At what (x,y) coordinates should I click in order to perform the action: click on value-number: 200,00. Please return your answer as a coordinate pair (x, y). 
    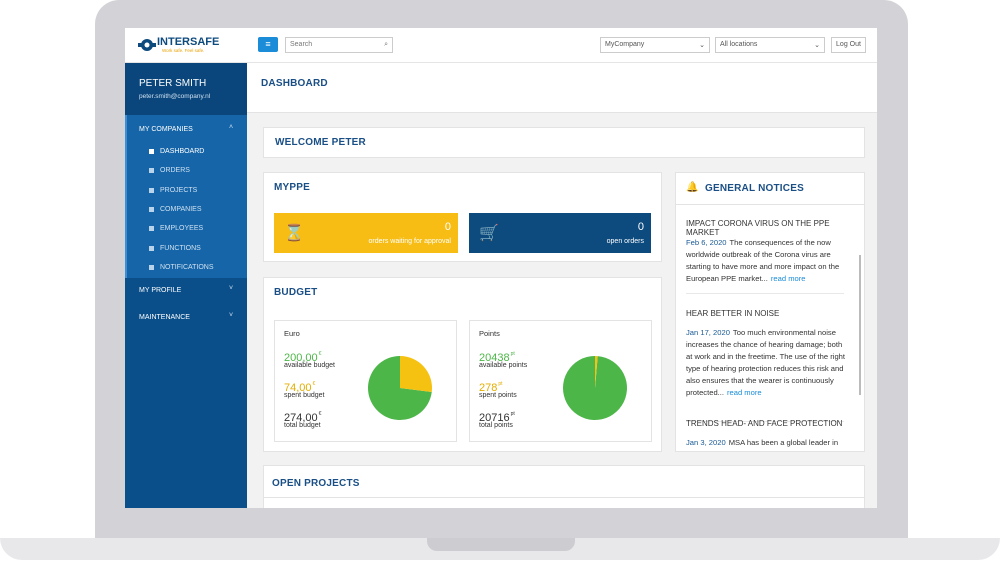
    Looking at the image, I should click on (301, 358).